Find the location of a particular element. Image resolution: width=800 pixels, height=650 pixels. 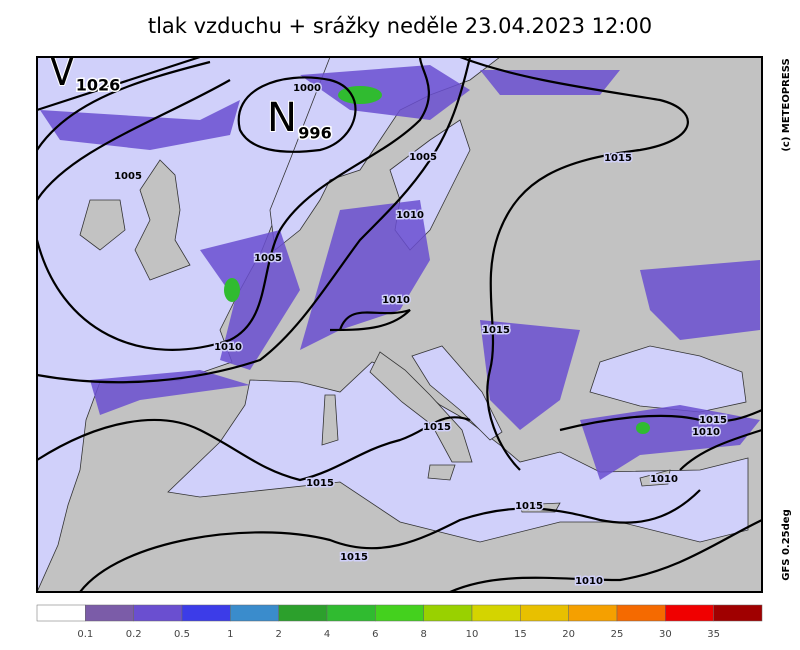

high-letter: V is located at coordinates (62, 72).